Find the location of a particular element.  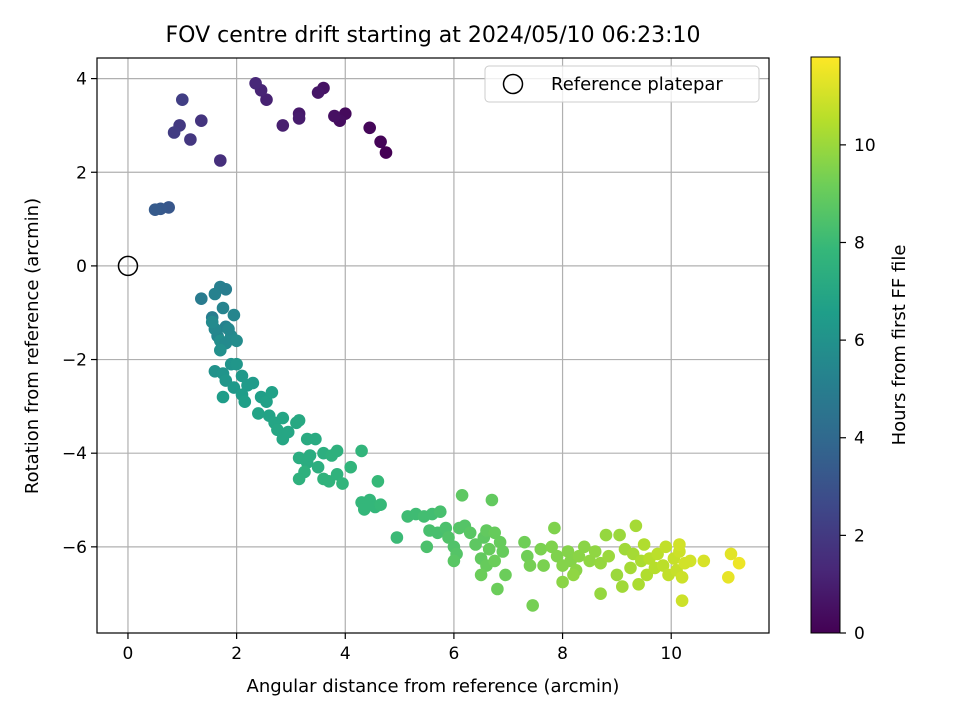

x-tick-label: 10 is located at coordinates (671, 654).